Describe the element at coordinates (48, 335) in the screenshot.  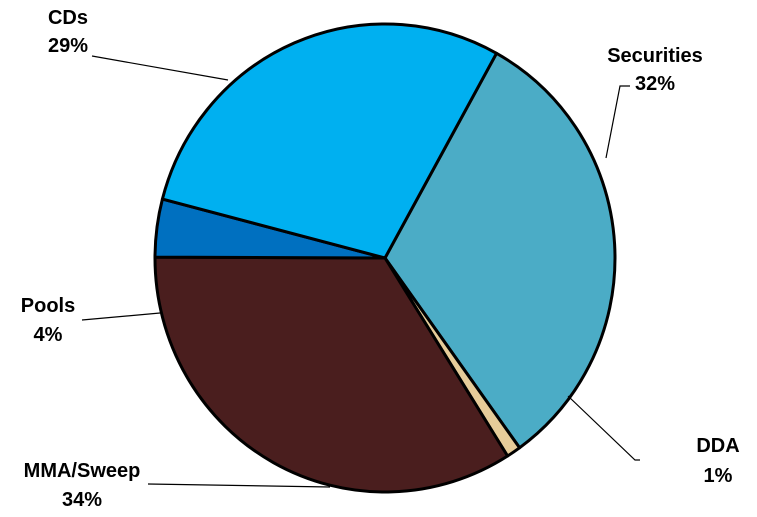
I see `slice-percent-pools: 4%` at that location.